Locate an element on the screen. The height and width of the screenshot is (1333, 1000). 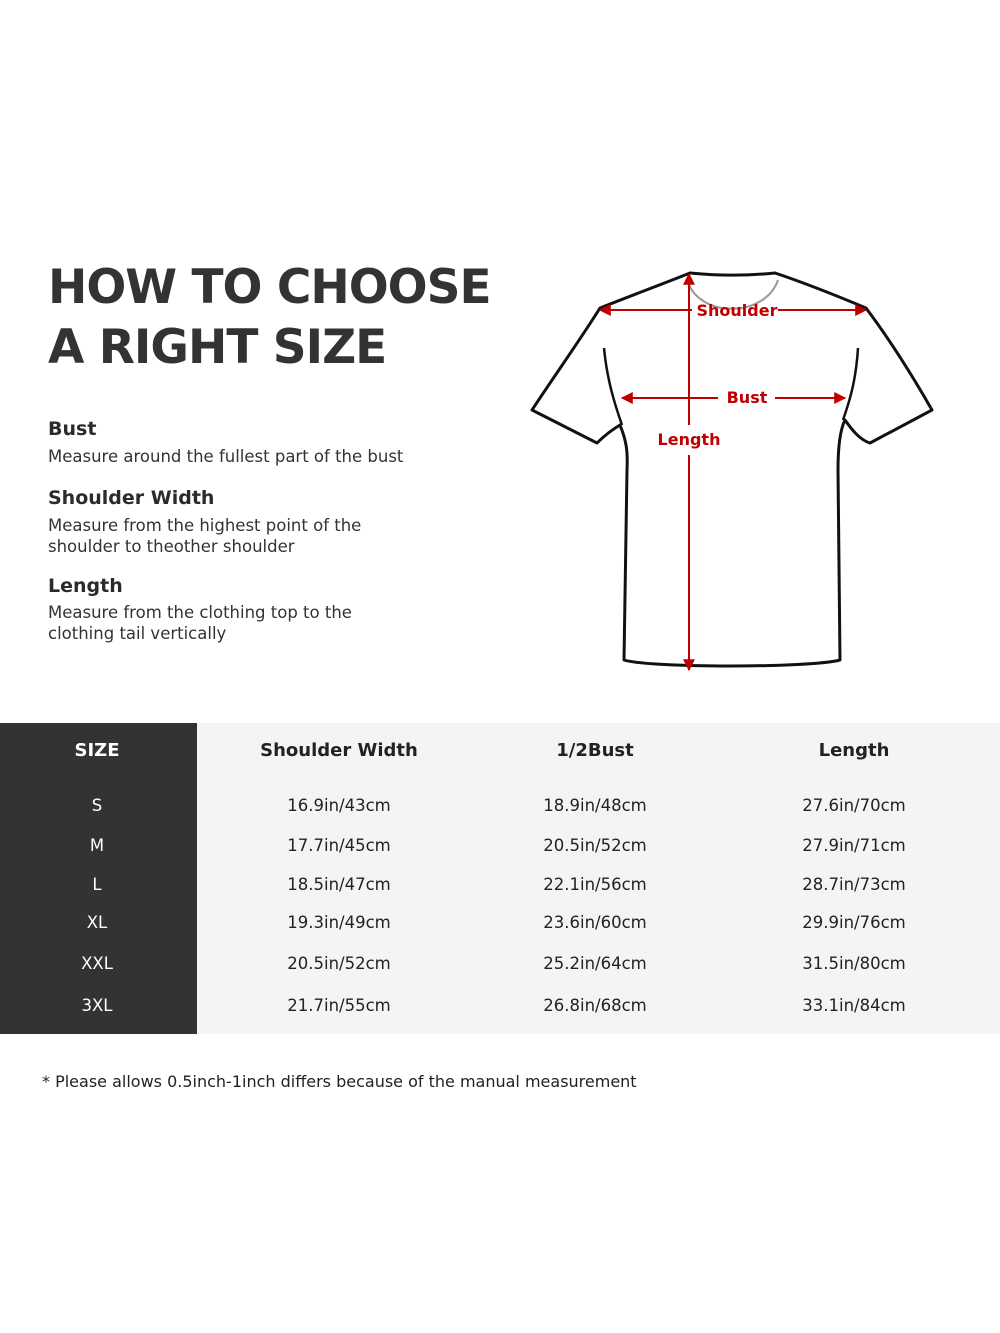
tshirt-diagram: Shoulder Bust Length is located at coordinates (732, 471).